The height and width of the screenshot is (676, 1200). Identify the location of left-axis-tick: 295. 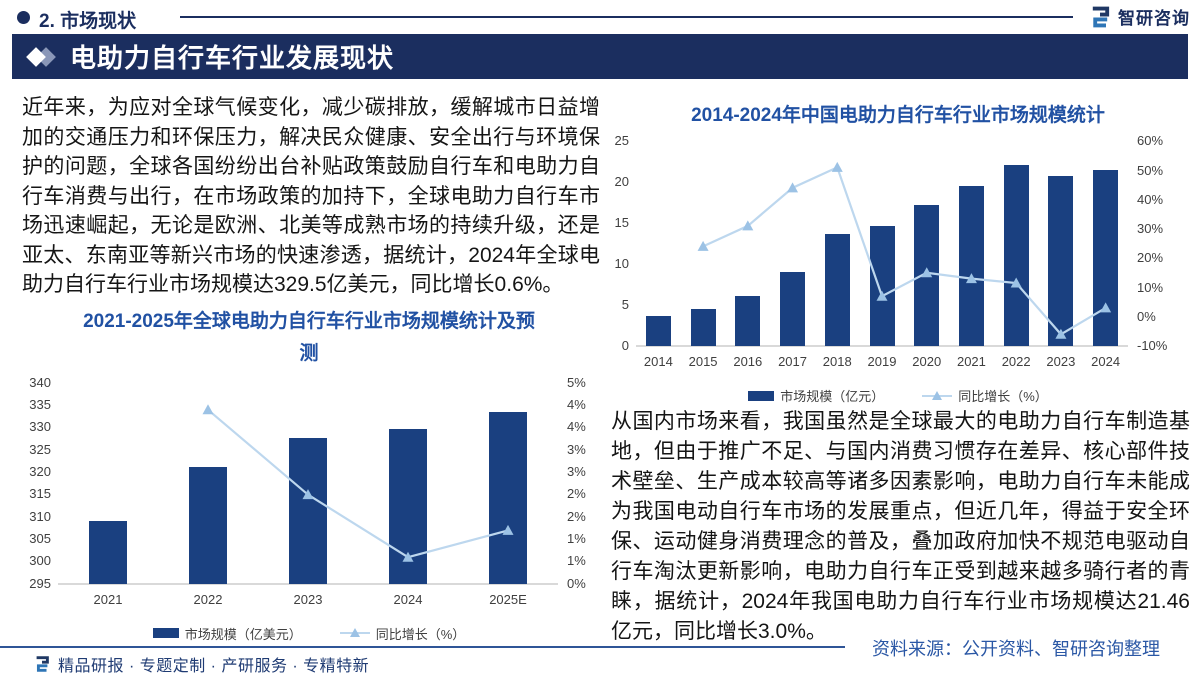
(40, 583).